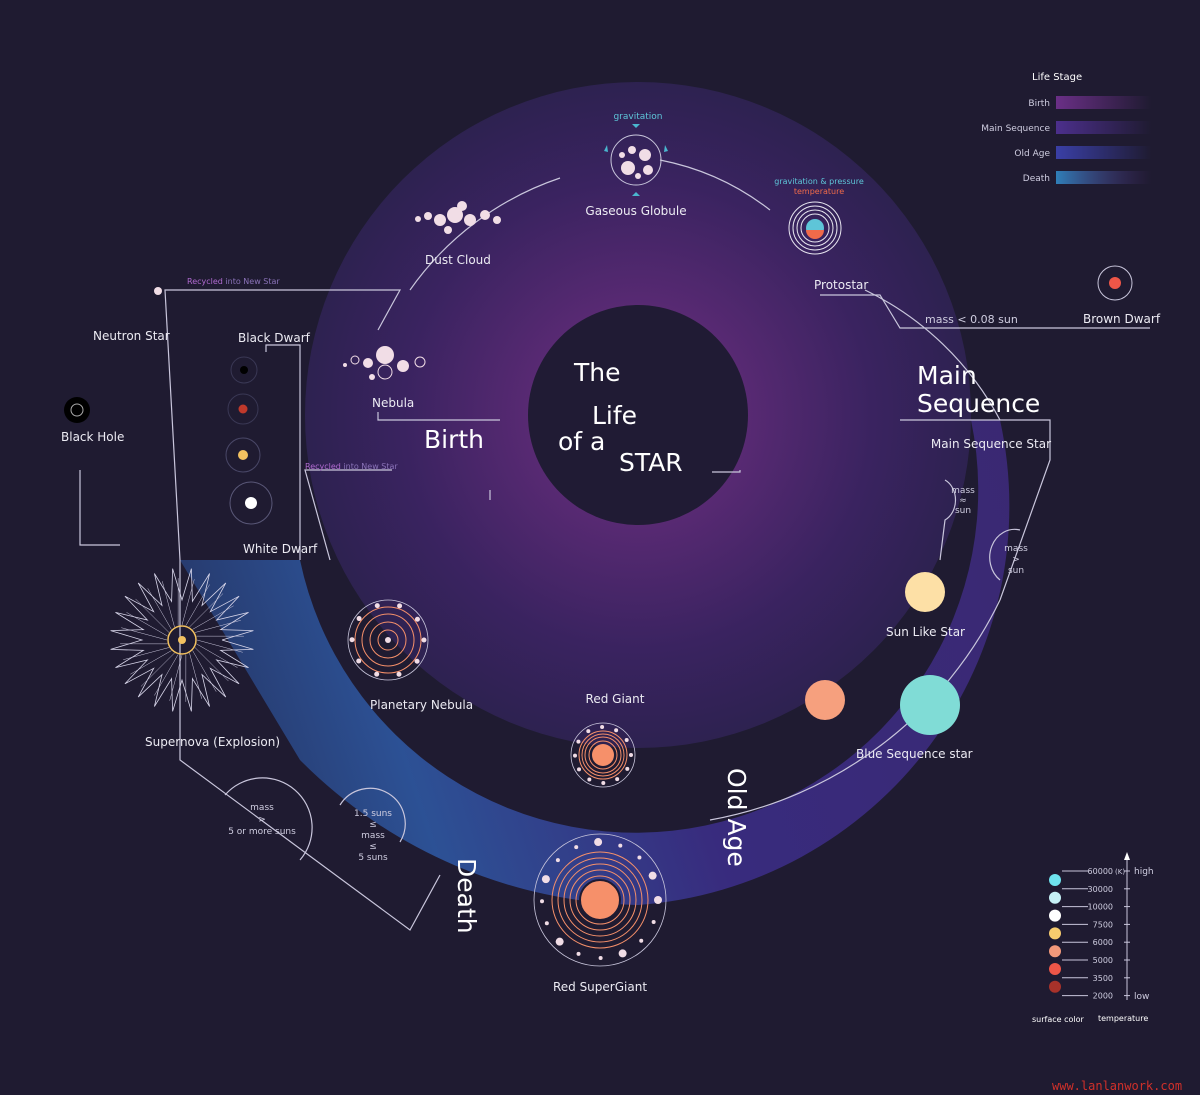 The width and height of the screenshot is (1200, 1095). Describe the element at coordinates (615, 699) in the screenshot. I see `red-giant-label: Red Giant` at that location.